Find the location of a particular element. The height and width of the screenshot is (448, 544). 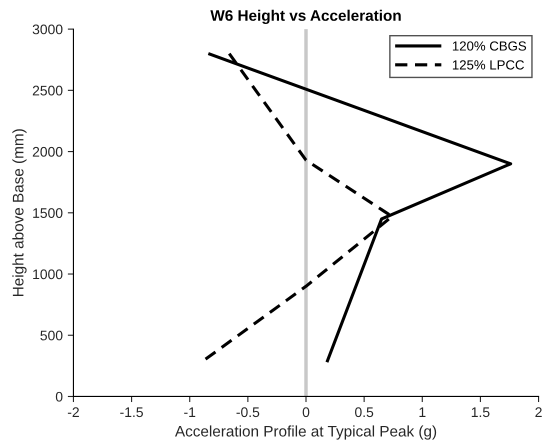

x-tick-label: -1 is located at coordinates (190, 412).